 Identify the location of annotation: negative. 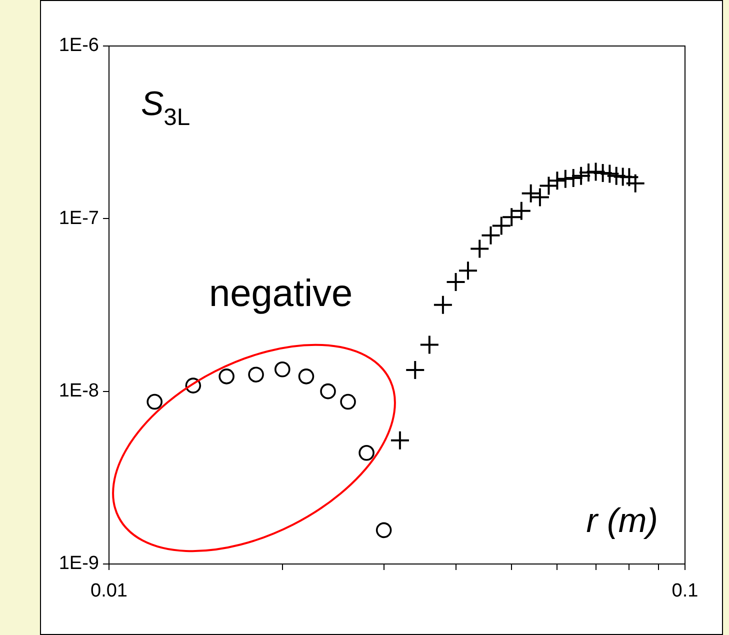
(281, 294).